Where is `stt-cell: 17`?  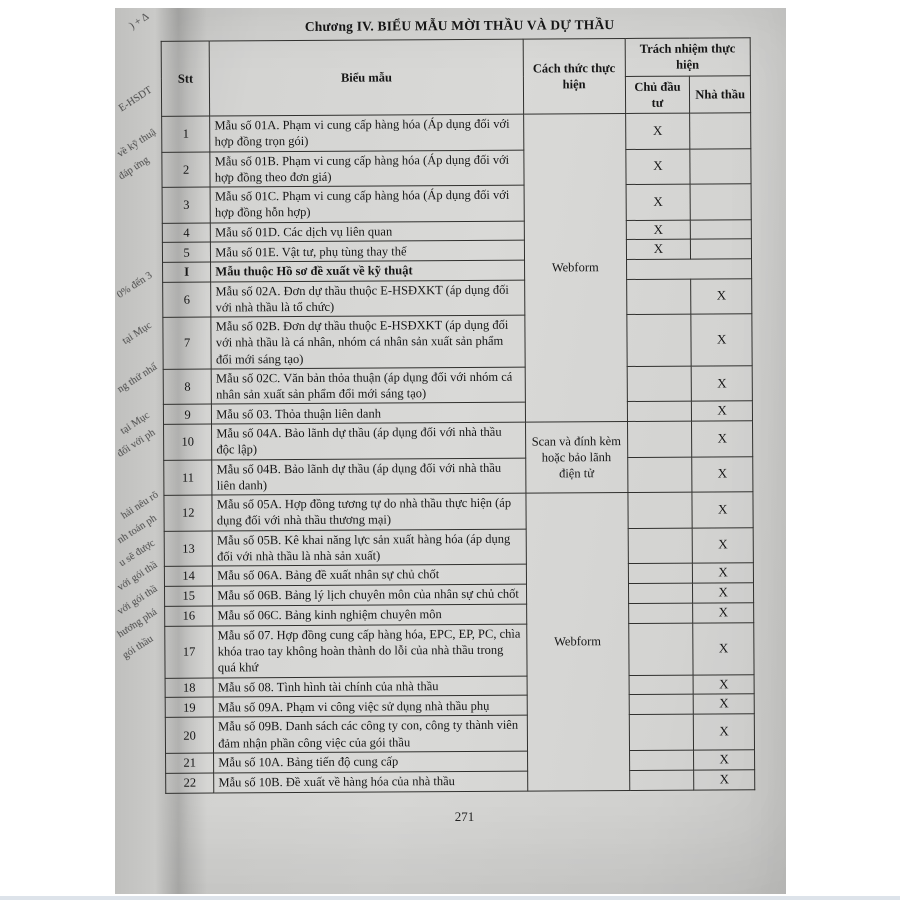 stt-cell: 17 is located at coordinates (189, 651).